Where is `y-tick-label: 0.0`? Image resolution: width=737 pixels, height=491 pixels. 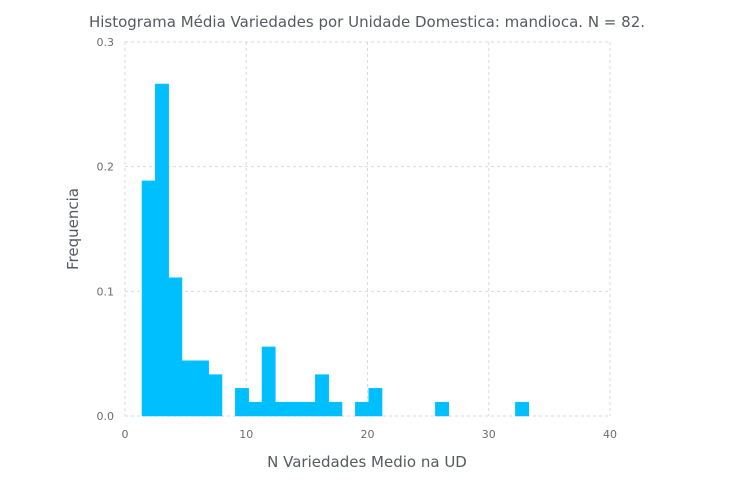
y-tick-label: 0.0 is located at coordinates (106, 416).